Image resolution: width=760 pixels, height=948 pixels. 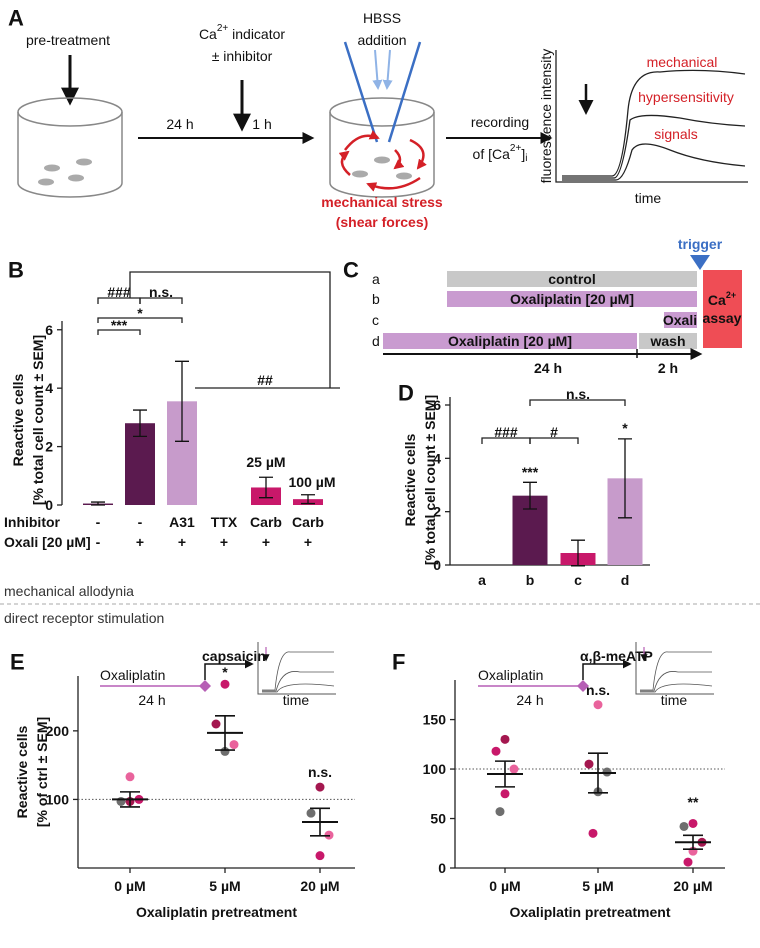 What do you see at coordinates (47, 542) in the screenshot?
I see `row-label: Oxali [20 µM]` at bounding box center [47, 542].